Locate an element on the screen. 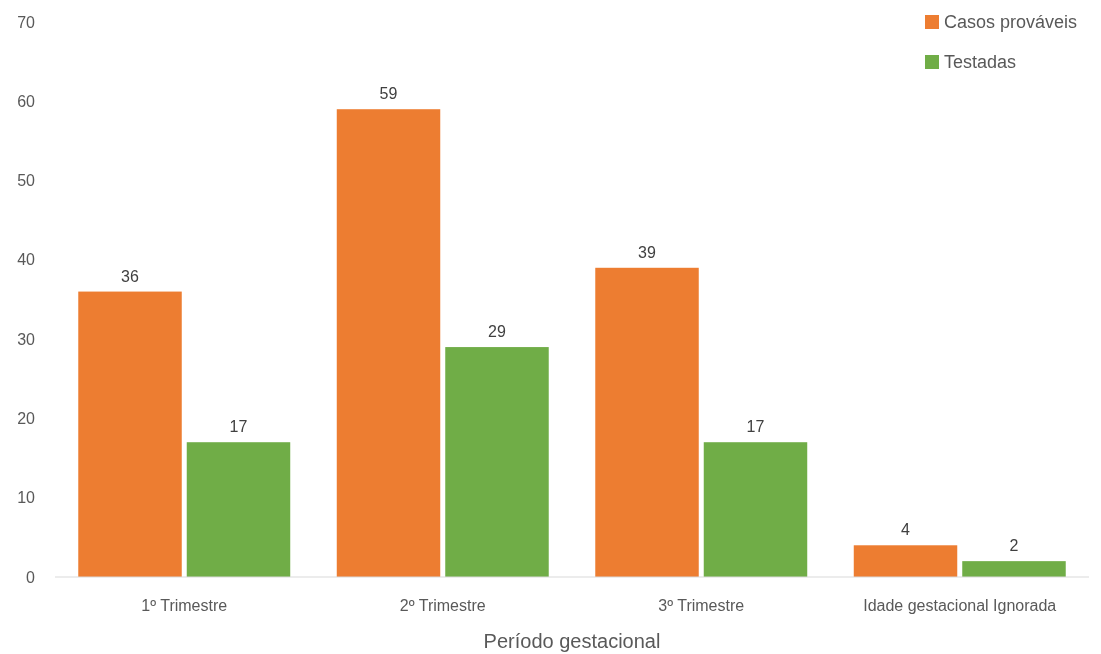 The height and width of the screenshot is (654, 1101). y-tick-label: 30 is located at coordinates (26, 339).